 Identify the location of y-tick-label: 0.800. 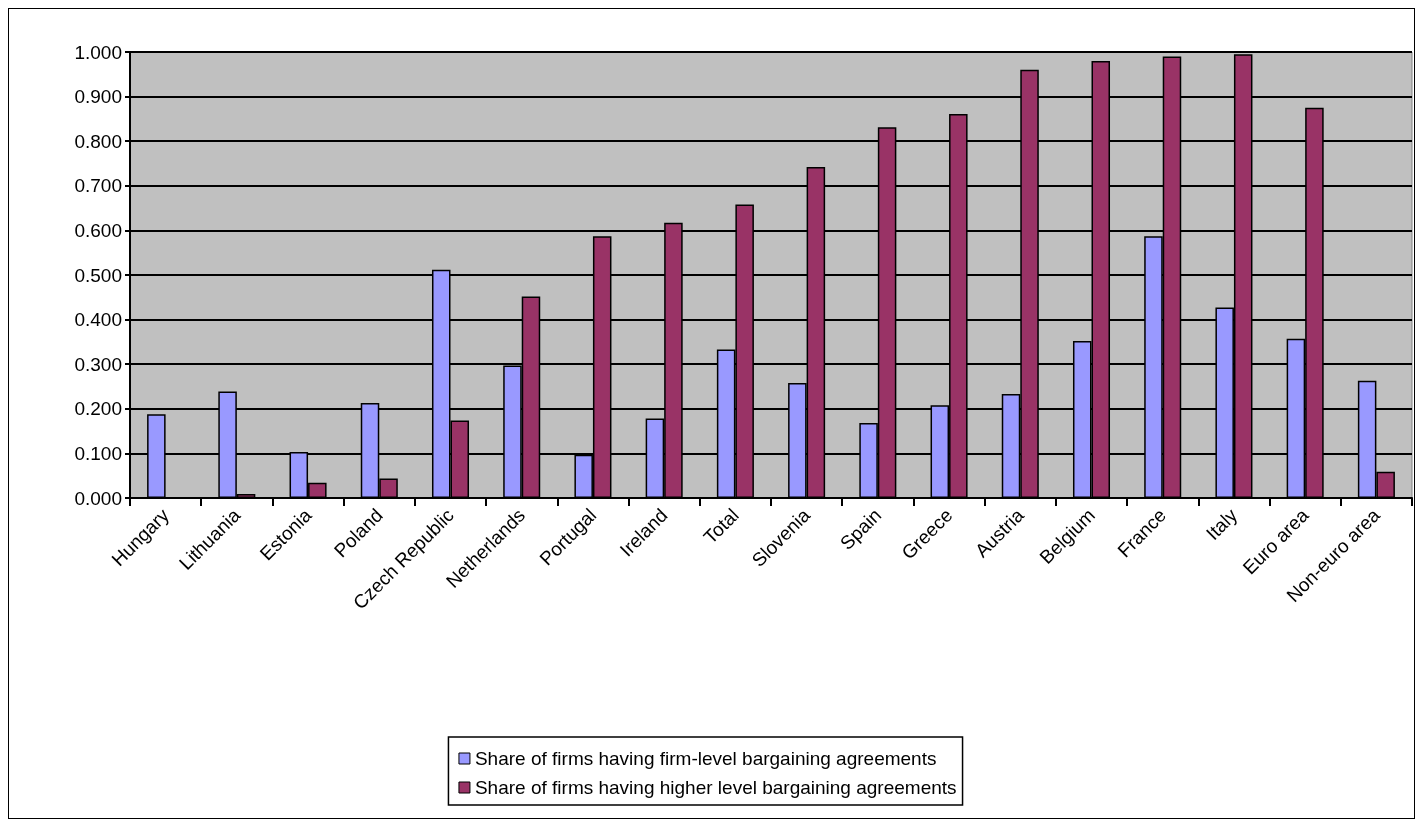
(98, 141).